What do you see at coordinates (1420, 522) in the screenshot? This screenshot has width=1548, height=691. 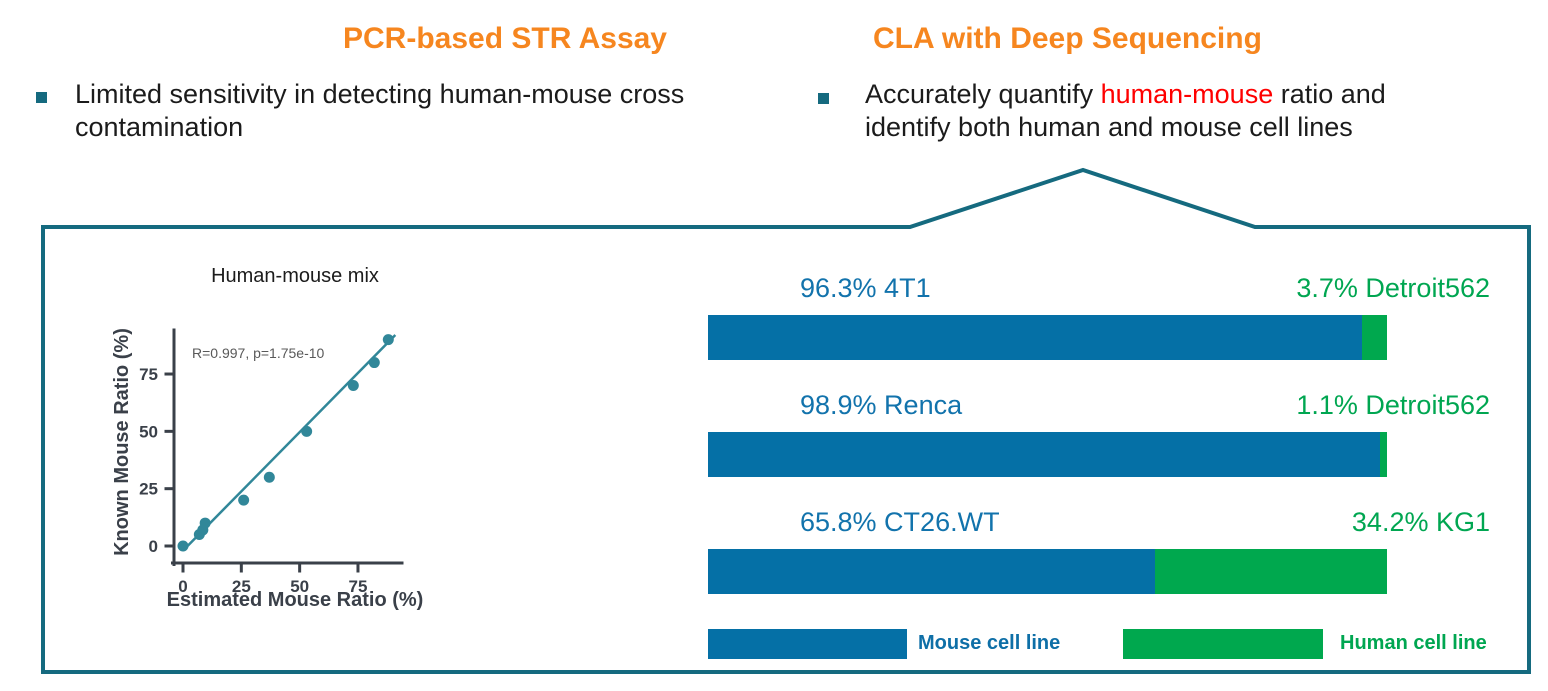 I see `human-percentage-label: 34.2% KG1` at bounding box center [1420, 522].